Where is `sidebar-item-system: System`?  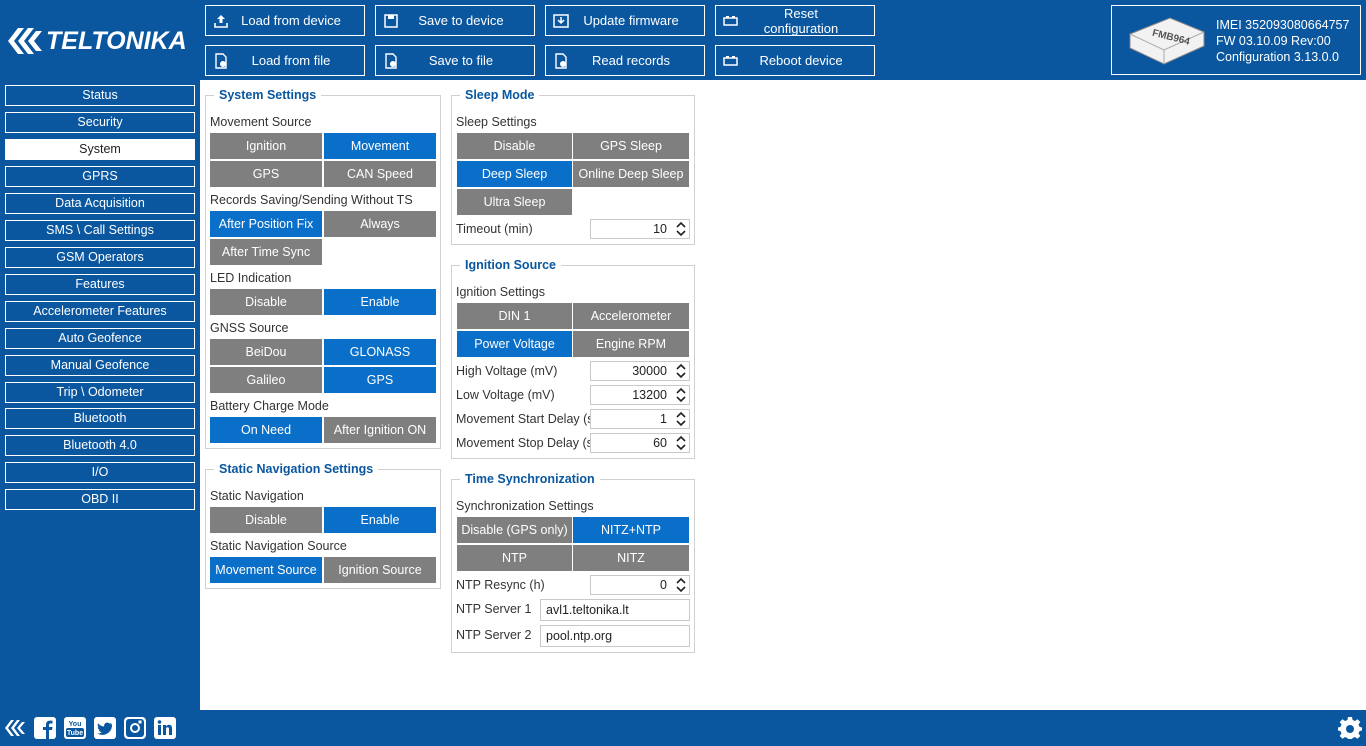 sidebar-item-system: System is located at coordinates (100, 149).